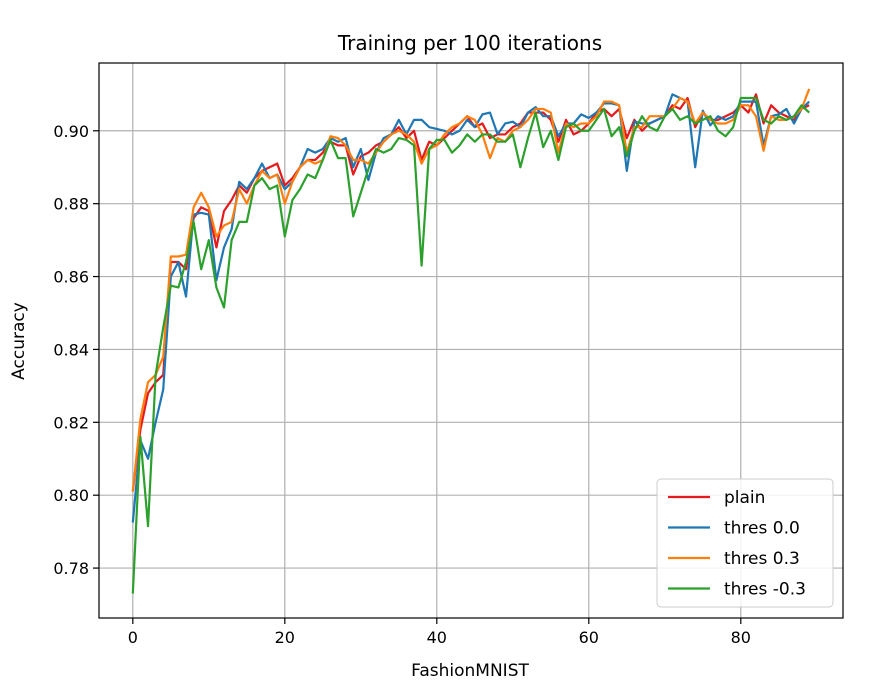 The height and width of the screenshot is (690, 889). I want to click on y-tick-label: 0.86, so click(71, 277).